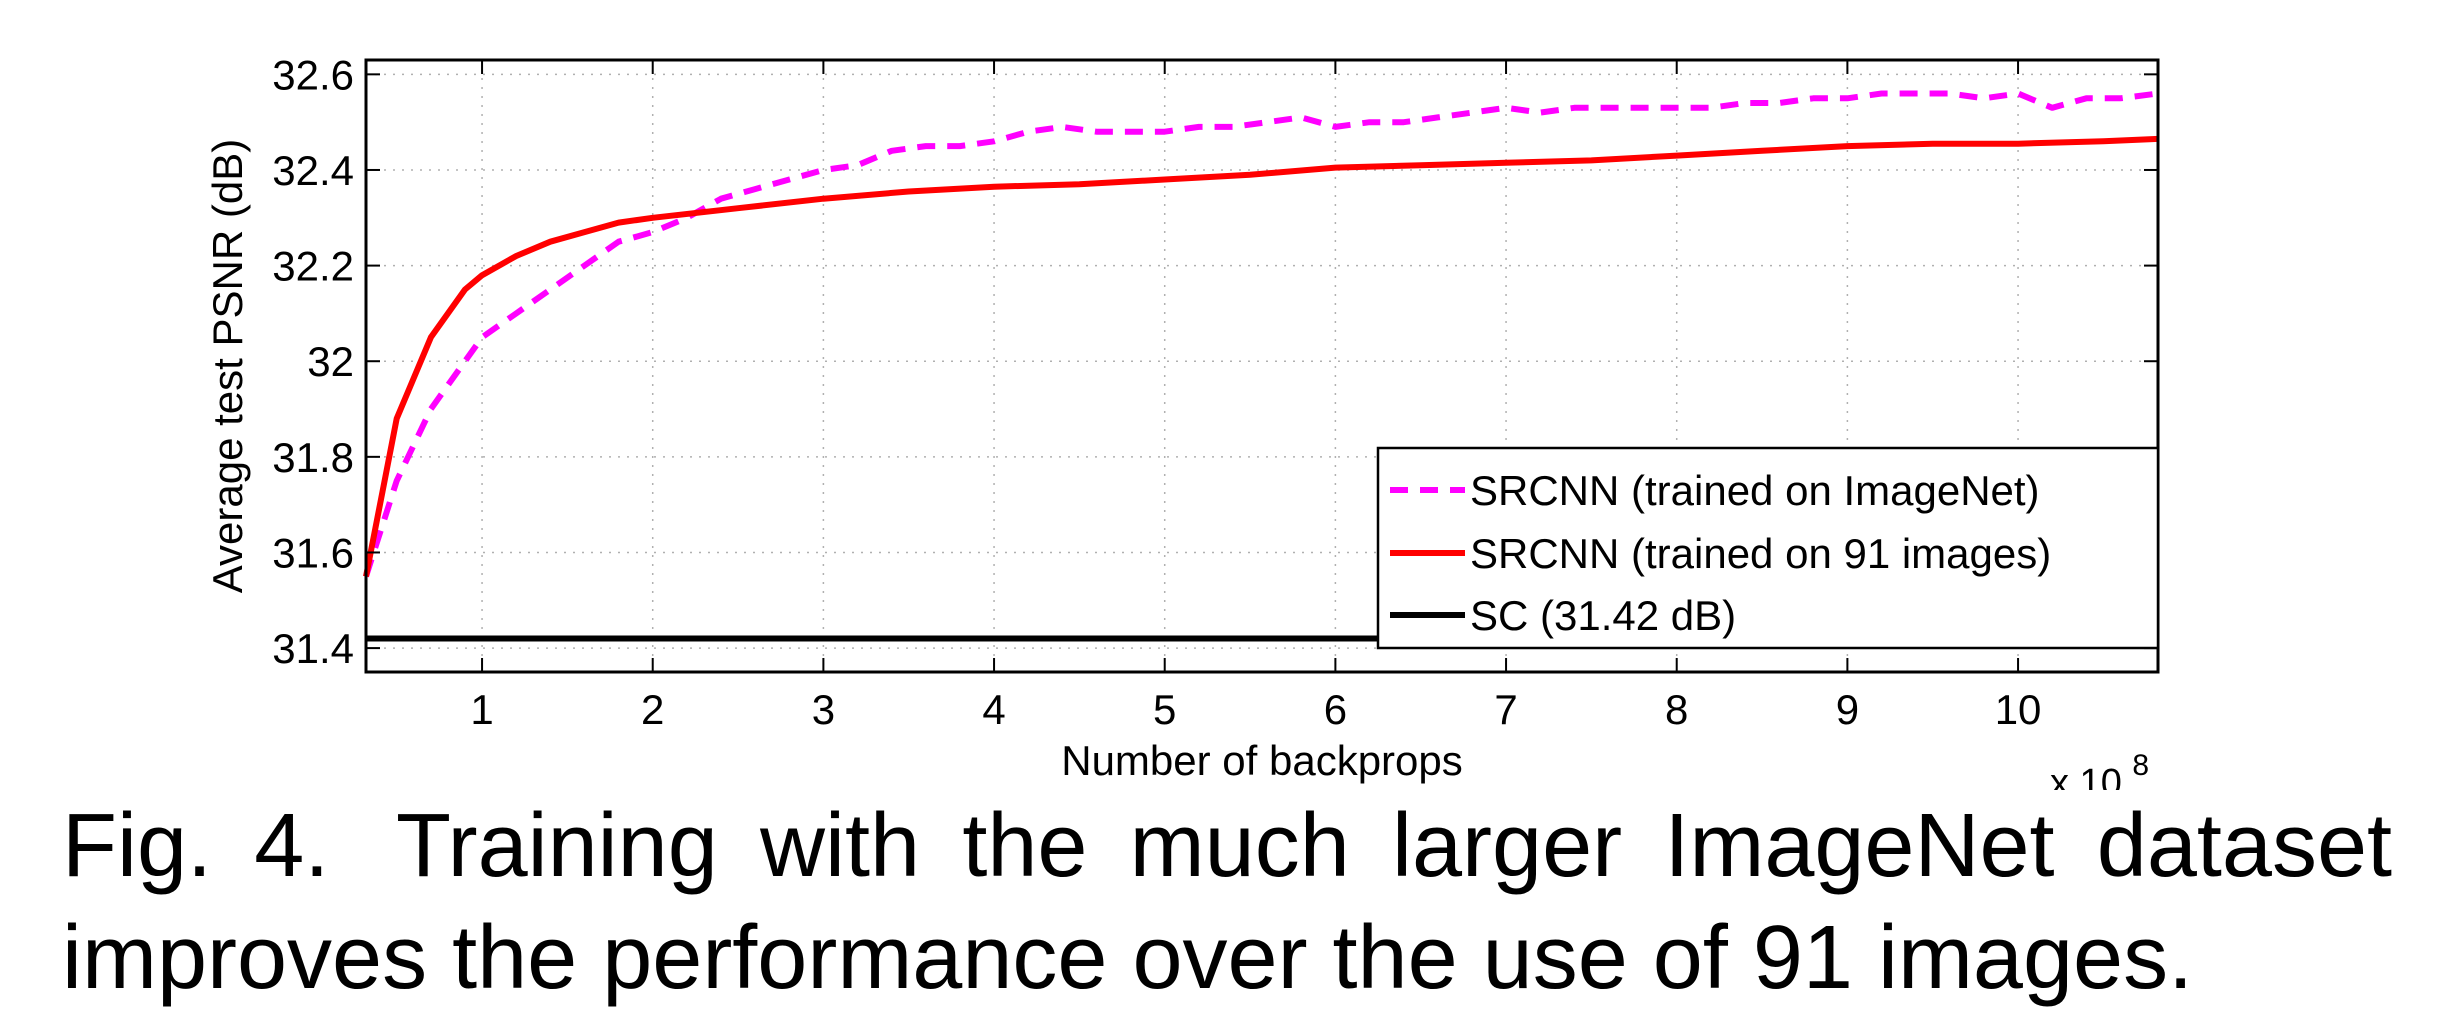 The width and height of the screenshot is (2444, 1036). I want to click on legend-label-imagenet: SRCNN (trained on ImageNet), so click(1755, 490).